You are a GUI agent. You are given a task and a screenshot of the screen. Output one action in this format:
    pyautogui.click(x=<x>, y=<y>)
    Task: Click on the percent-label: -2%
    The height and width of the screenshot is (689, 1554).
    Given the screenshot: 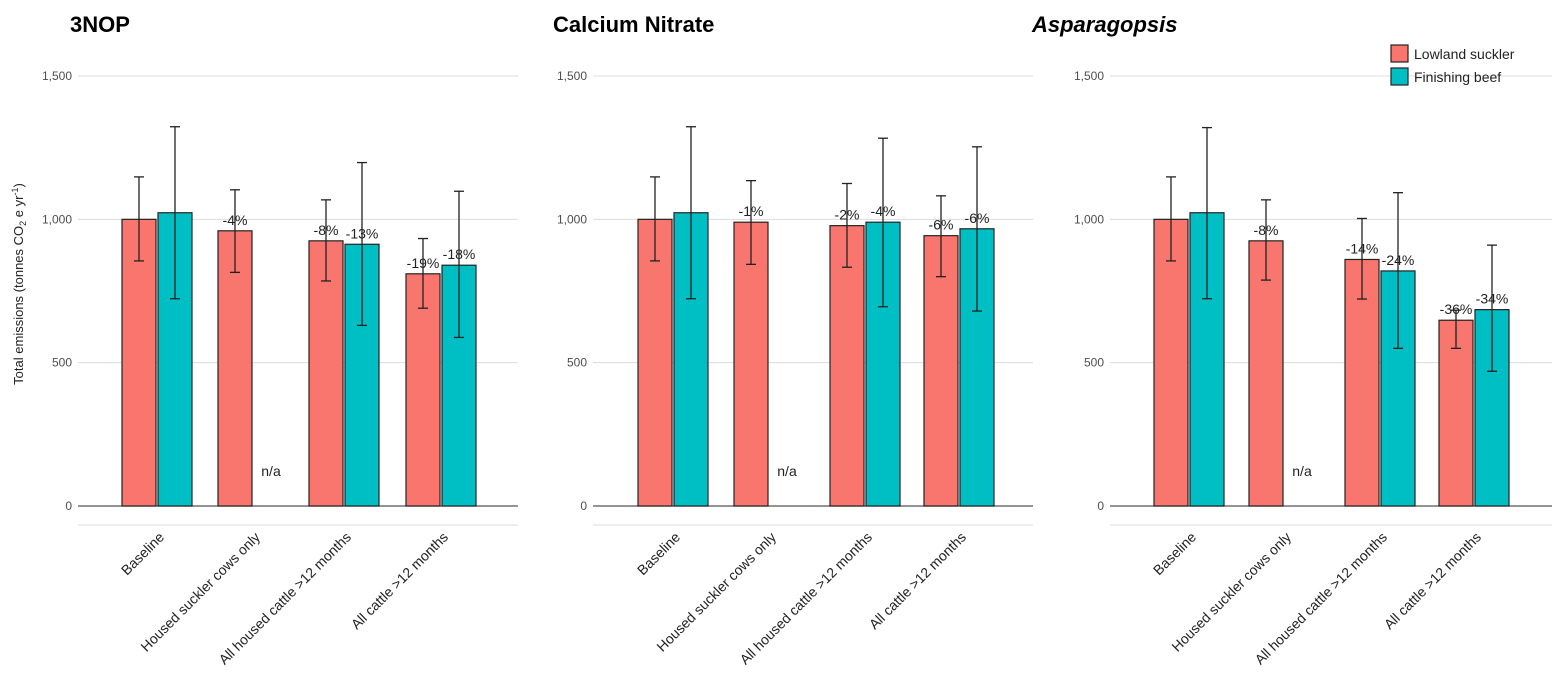 What is the action you would take?
    pyautogui.click(x=847, y=215)
    